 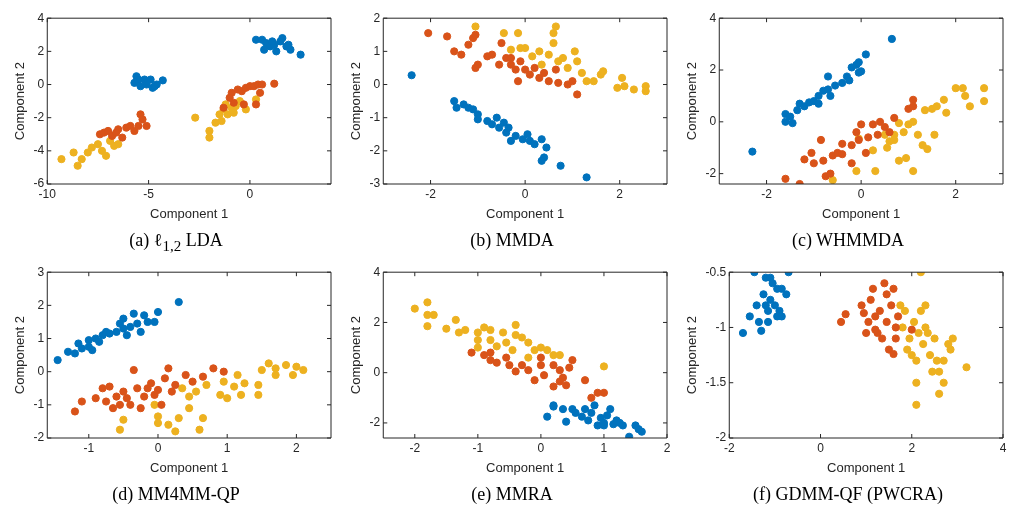 What do you see at coordinates (176, 494) in the screenshot?
I see `text: (d) MM4MM-QP` at bounding box center [176, 494].